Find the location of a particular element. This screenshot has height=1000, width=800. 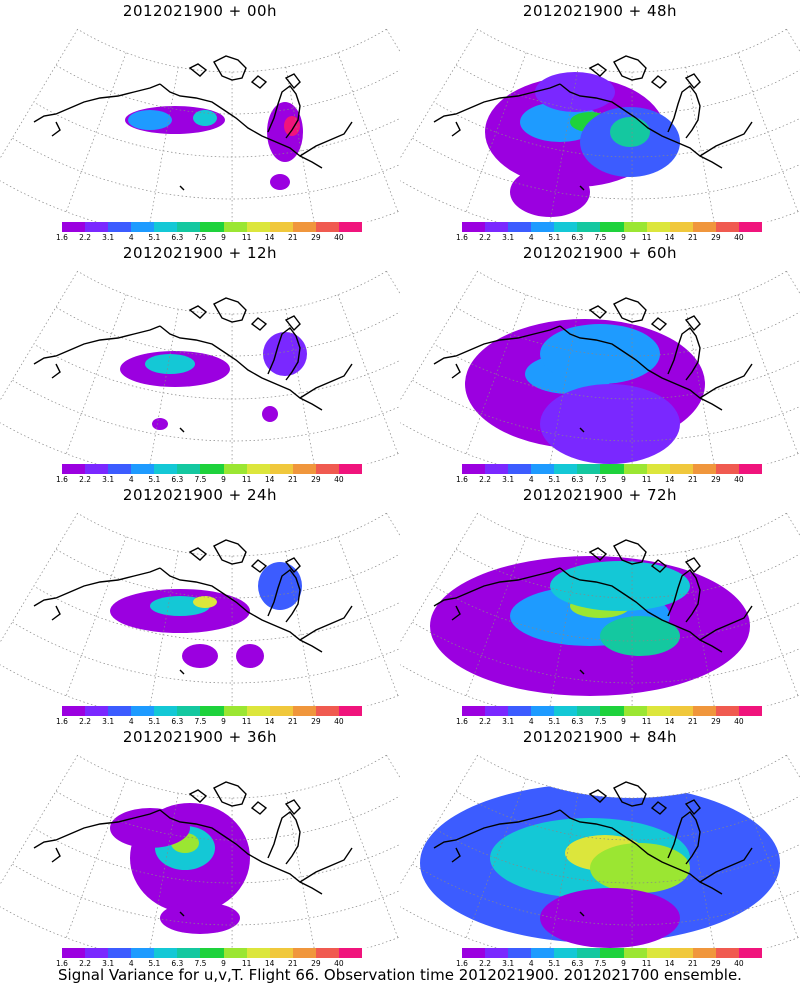

colorbar-label: 5.1 is located at coordinates (554, 721).